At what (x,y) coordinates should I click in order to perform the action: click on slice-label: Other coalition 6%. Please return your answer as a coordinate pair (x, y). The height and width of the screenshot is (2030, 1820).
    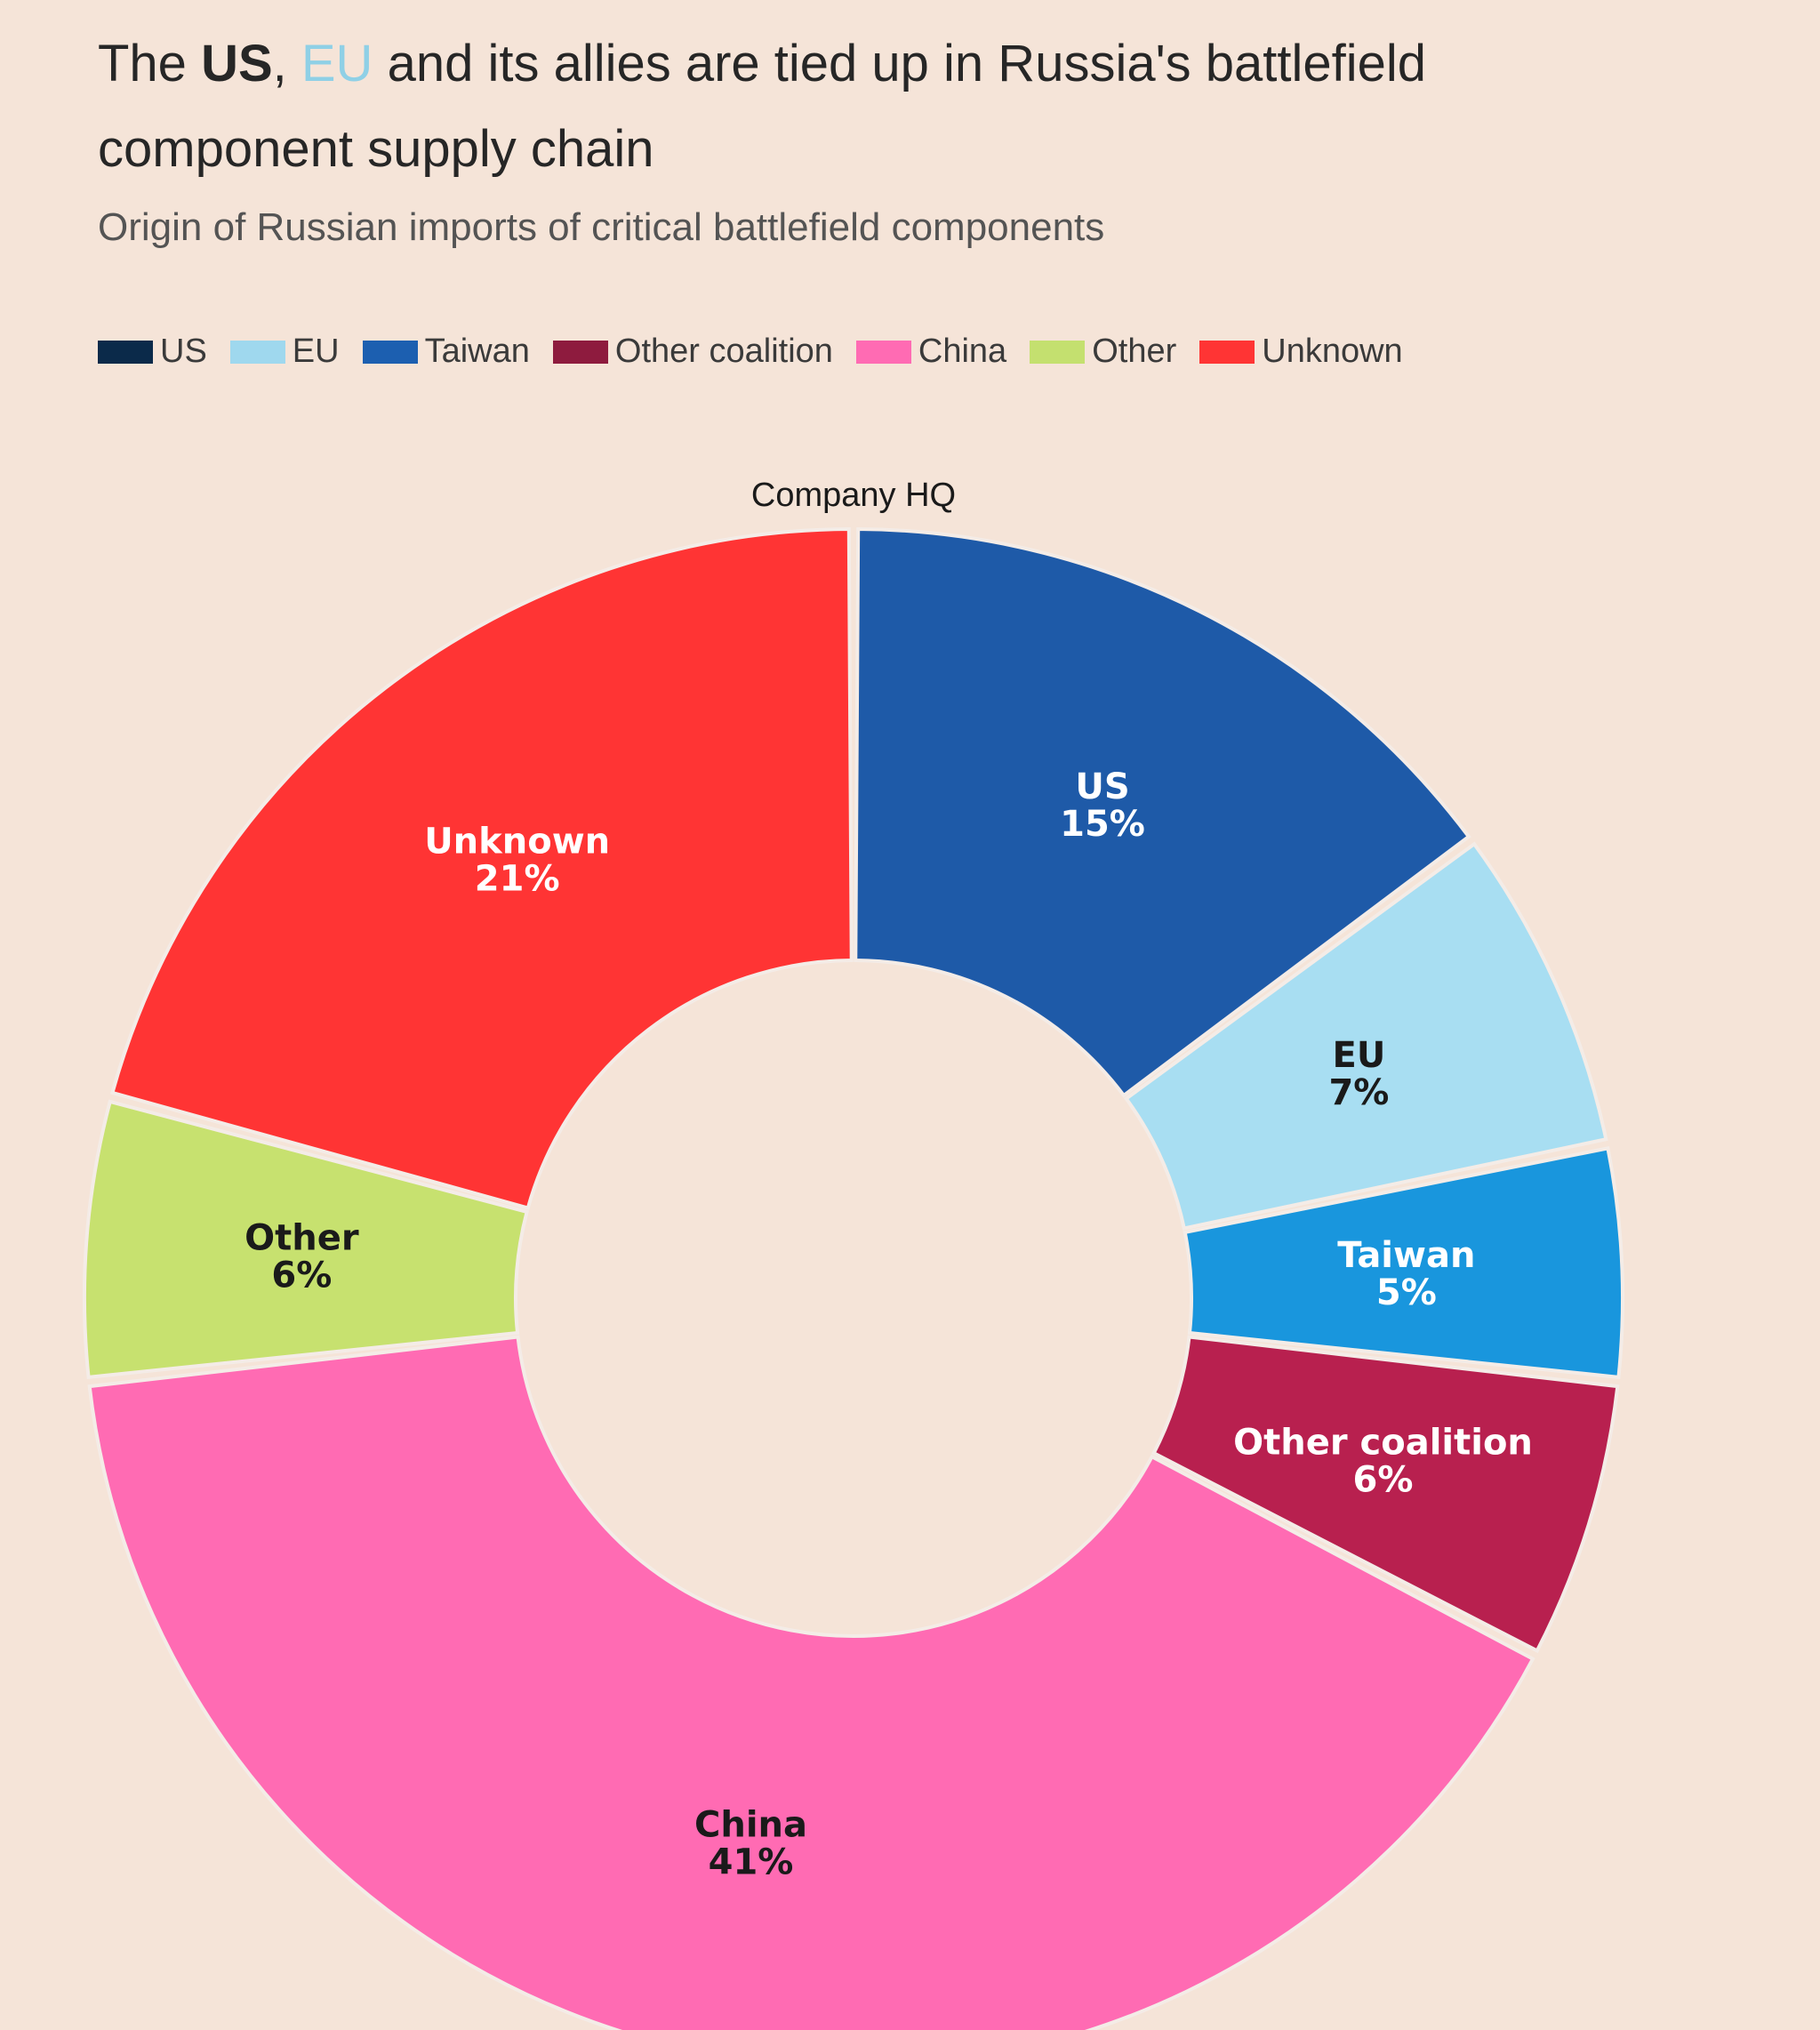
    Looking at the image, I should click on (1383, 1461).